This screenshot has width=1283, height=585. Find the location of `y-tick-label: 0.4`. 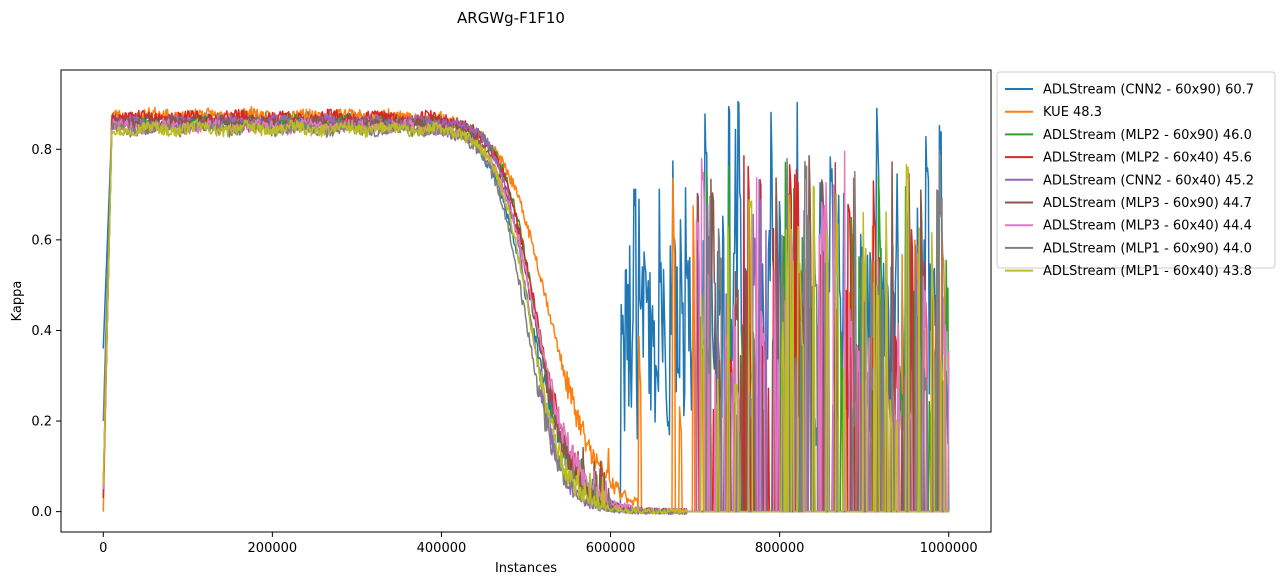

y-tick-label: 0.4 is located at coordinates (41, 331).